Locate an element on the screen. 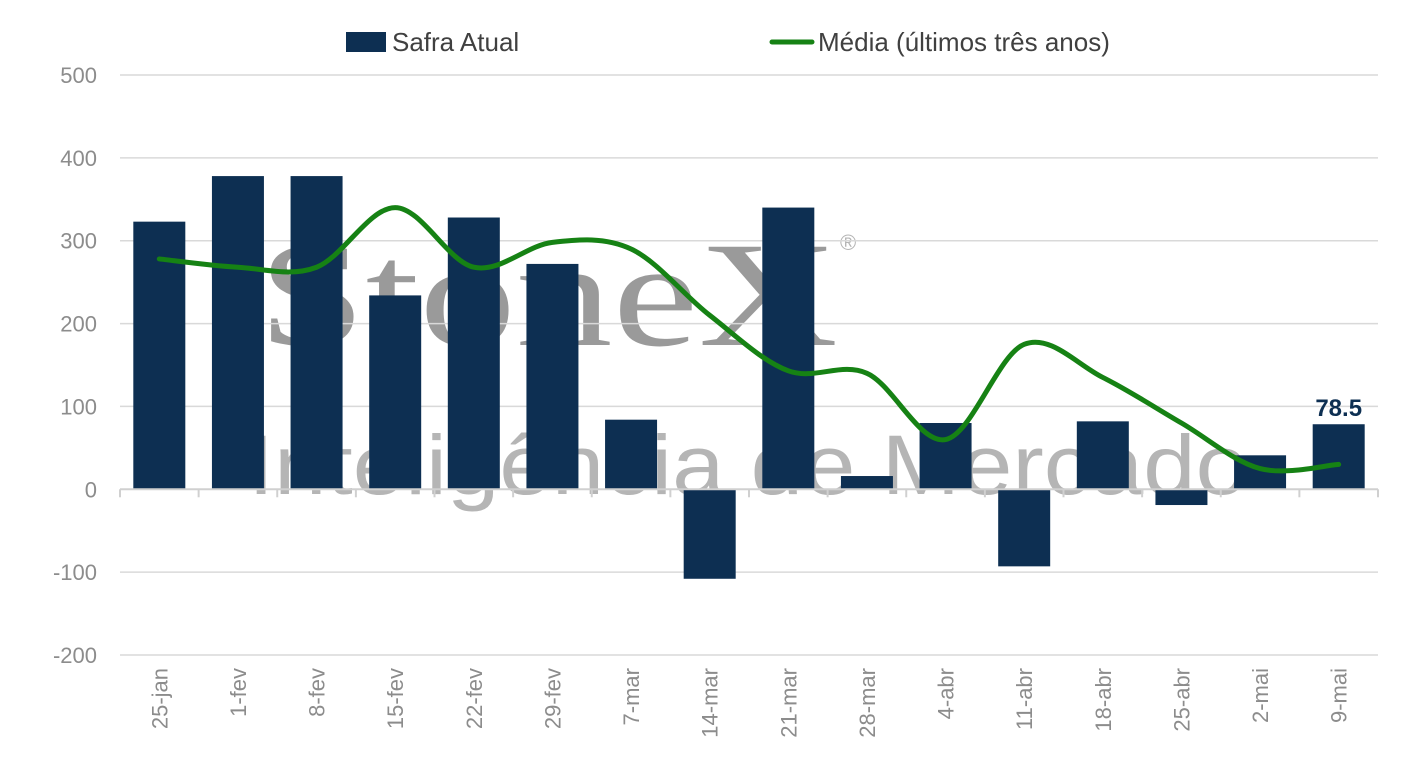 The height and width of the screenshot is (768, 1418). y-tick-label: 200 is located at coordinates (78, 324).